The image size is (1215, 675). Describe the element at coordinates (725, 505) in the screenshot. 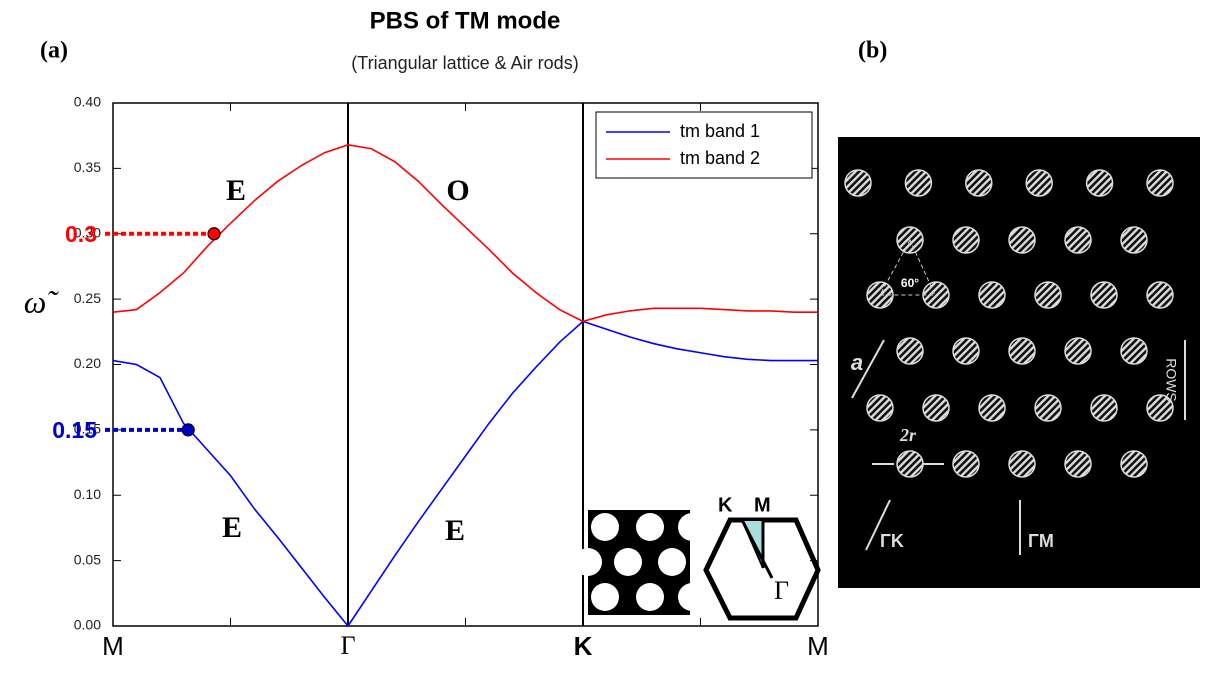

I see `inset-label: K` at that location.